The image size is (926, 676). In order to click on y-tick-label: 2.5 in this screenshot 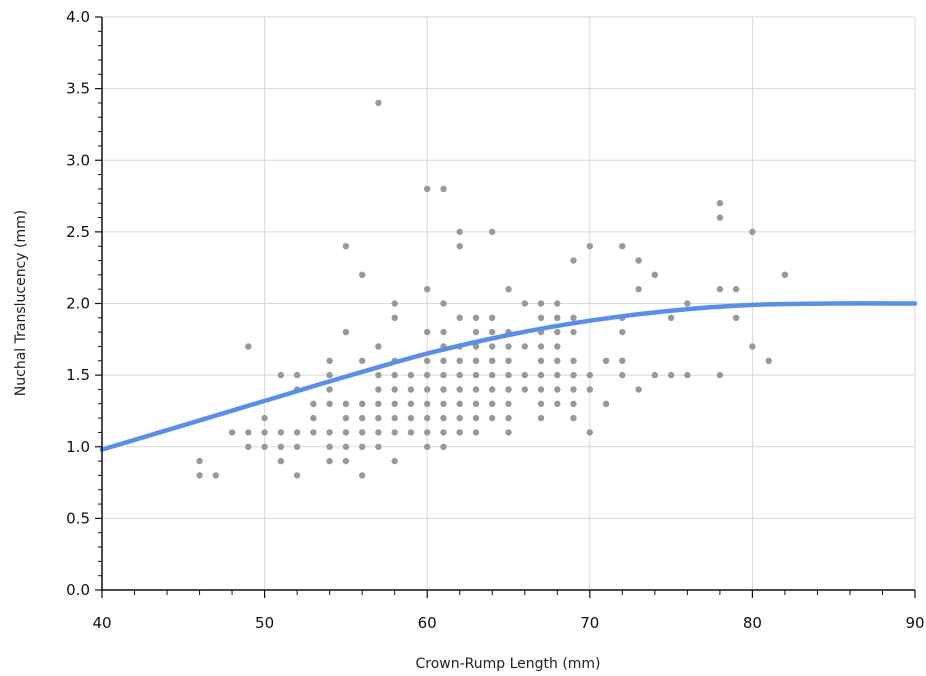, I will do `click(78, 232)`.